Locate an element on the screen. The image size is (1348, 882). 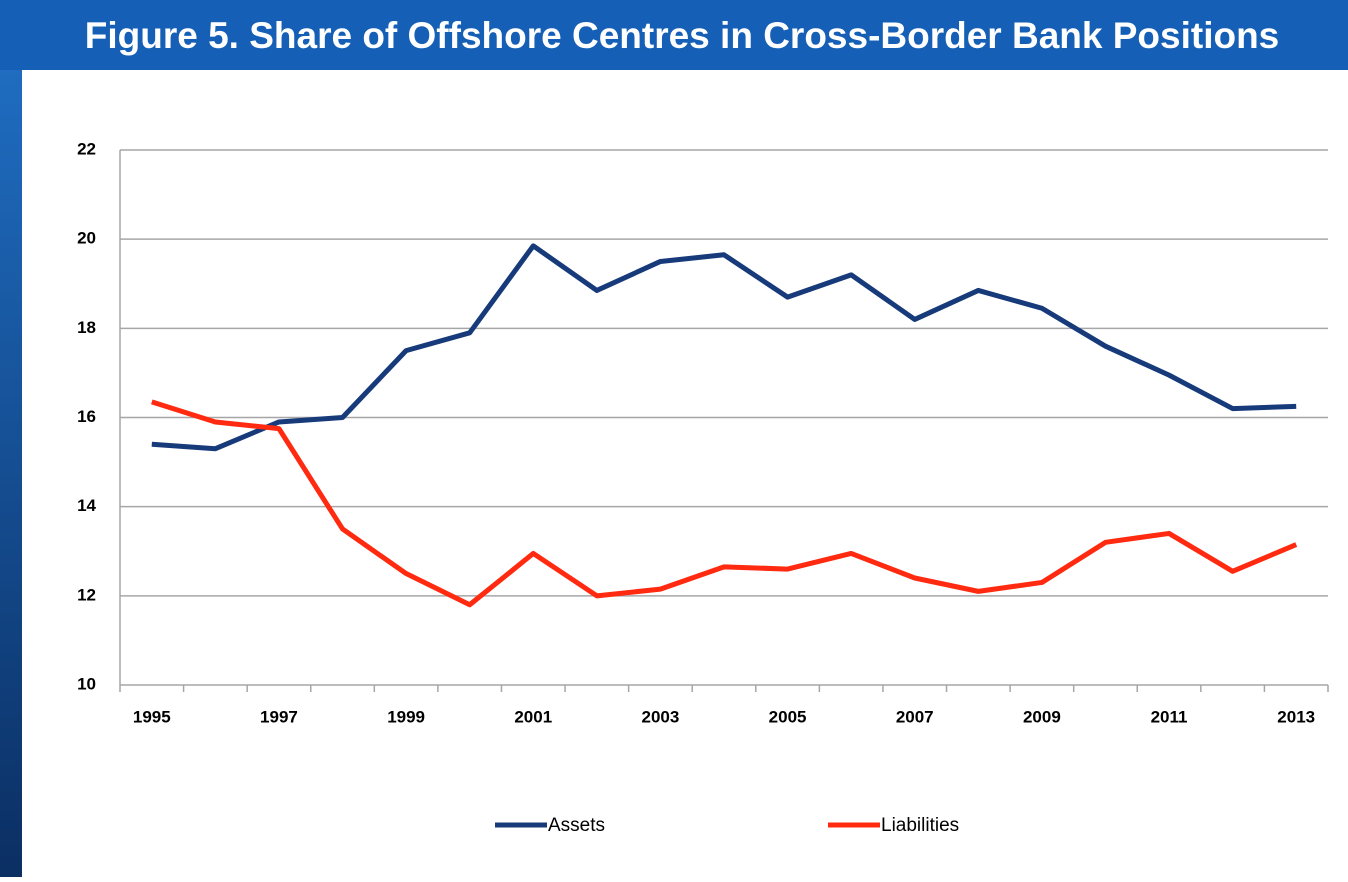
x-tick-label: 2005 is located at coordinates (788, 716).